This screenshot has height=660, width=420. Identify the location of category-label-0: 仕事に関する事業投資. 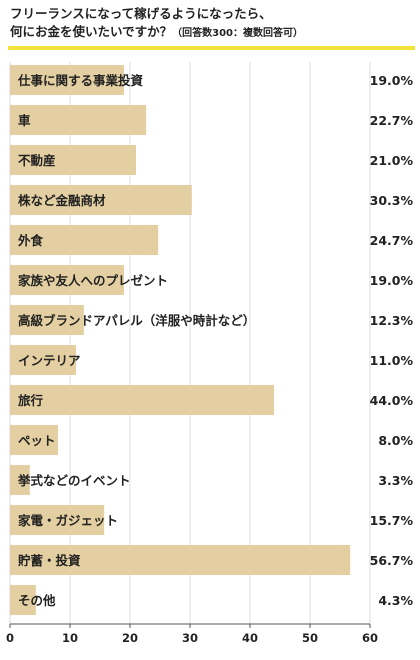
(80, 80).